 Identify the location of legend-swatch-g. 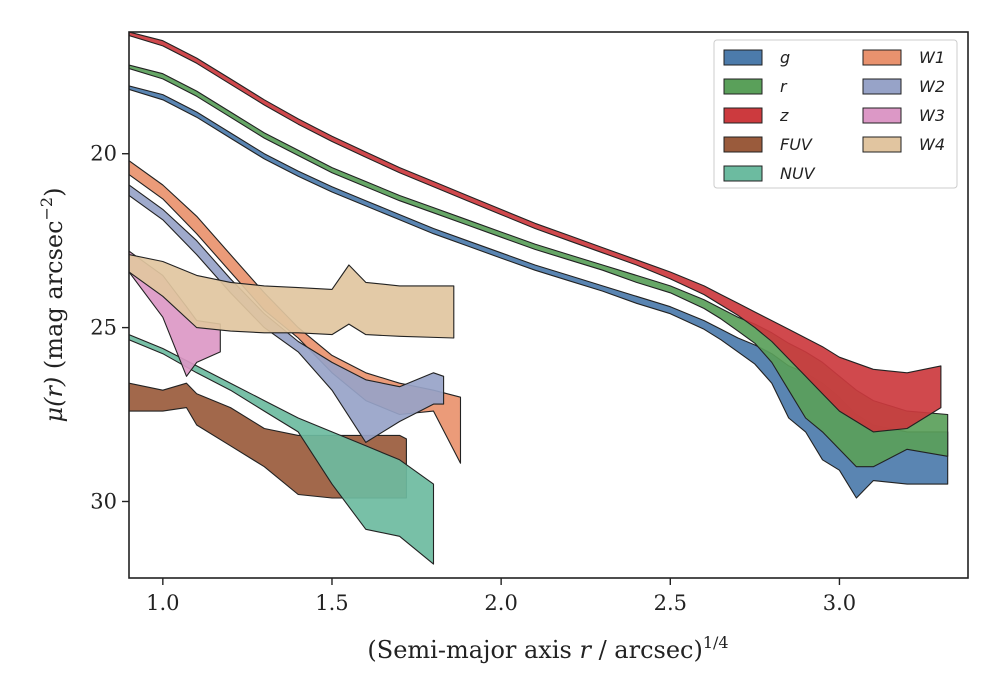
(743, 57).